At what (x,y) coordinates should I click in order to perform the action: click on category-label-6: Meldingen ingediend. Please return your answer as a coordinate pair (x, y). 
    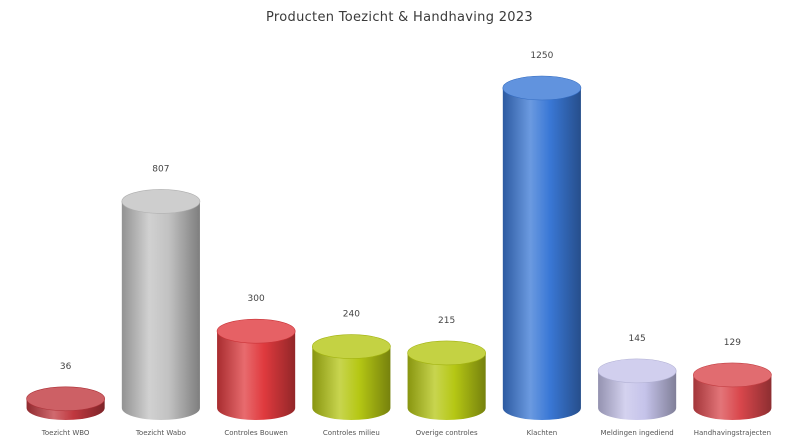
    Looking at the image, I should click on (637, 433).